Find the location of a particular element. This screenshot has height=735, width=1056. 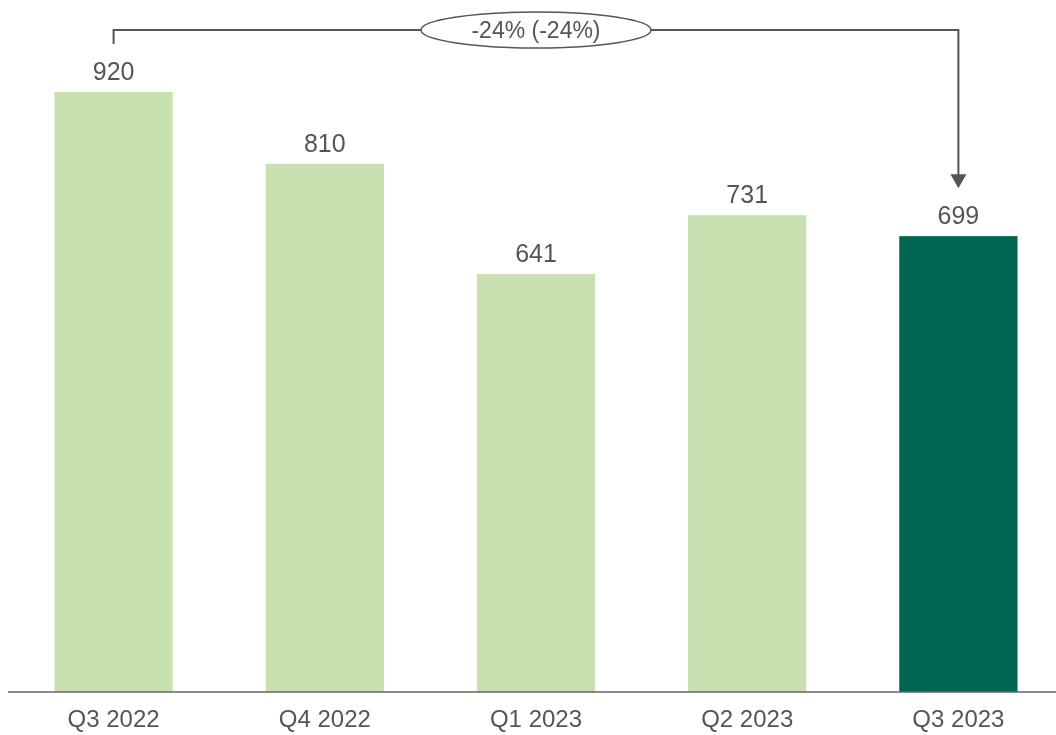

text: -24% (-24%) is located at coordinates (536, 30).